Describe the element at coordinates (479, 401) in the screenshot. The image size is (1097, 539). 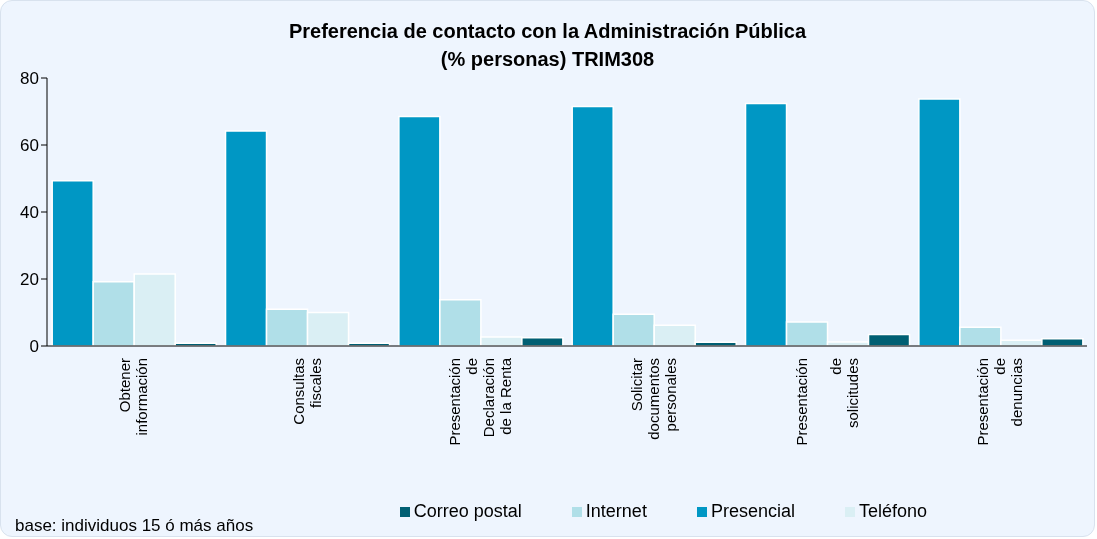
I see `x-tick-label: Presentación de Declaración de la Renta` at that location.